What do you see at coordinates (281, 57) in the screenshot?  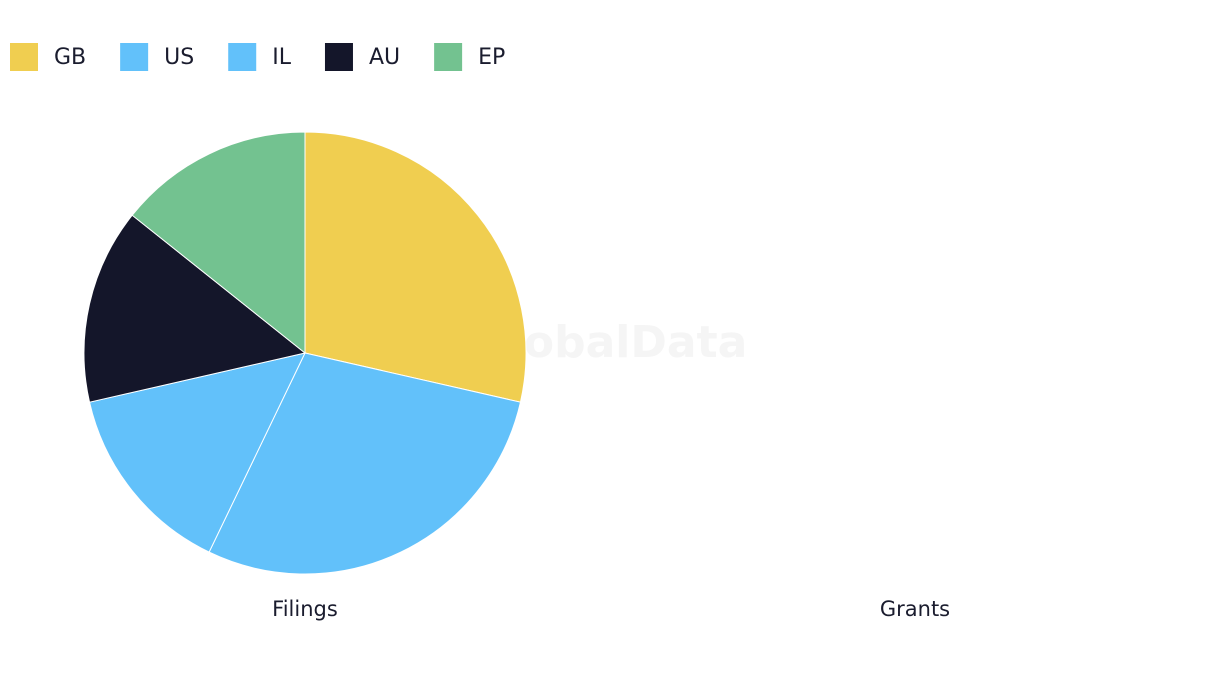 I see `legend-label: IL` at bounding box center [281, 57].